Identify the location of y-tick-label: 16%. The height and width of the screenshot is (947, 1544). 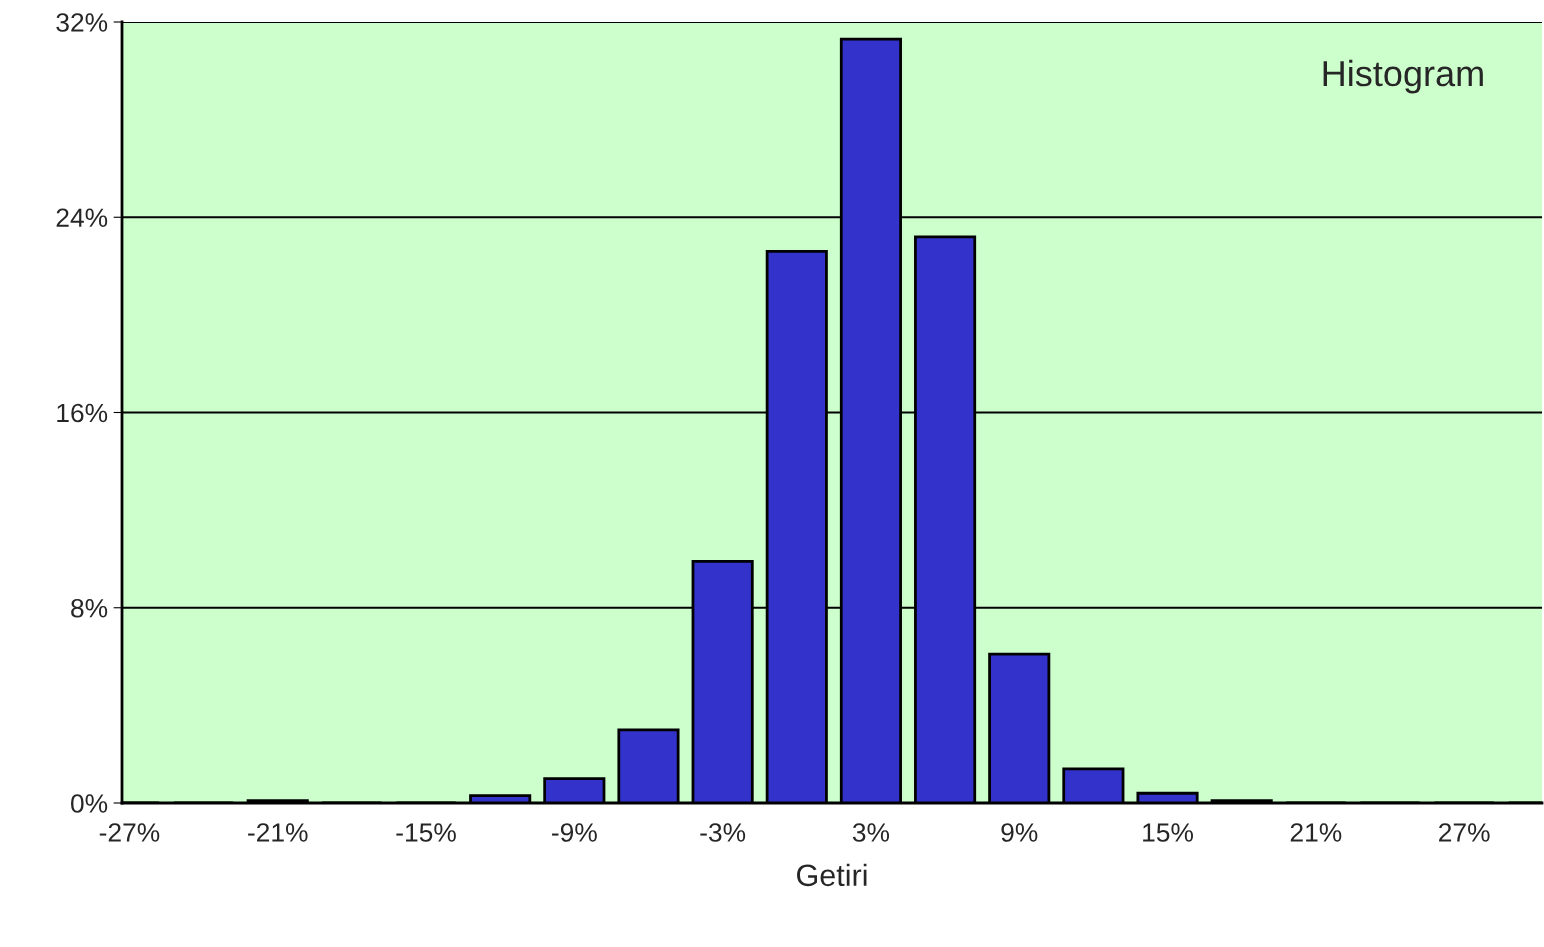
(82, 413).